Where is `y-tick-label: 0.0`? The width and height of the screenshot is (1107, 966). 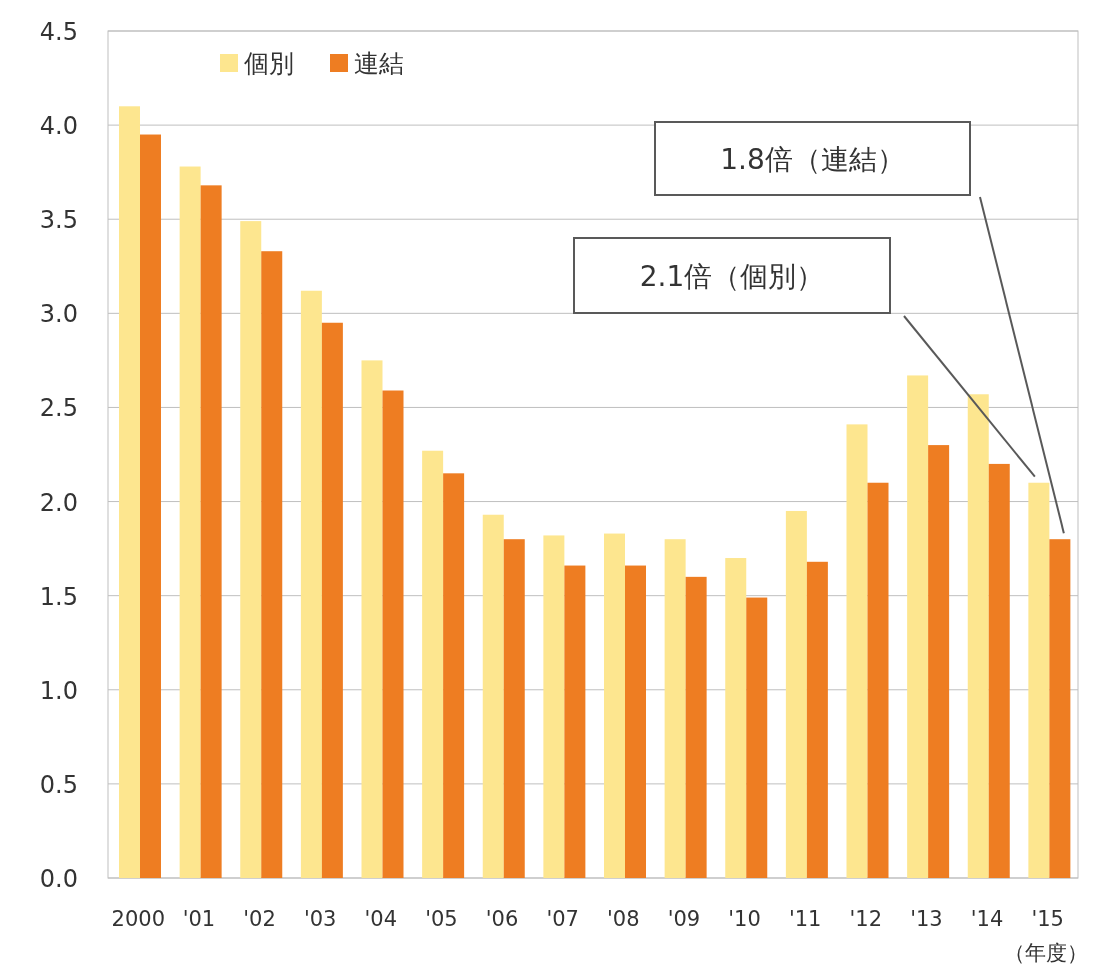 y-tick-label: 0.0 is located at coordinates (58, 879).